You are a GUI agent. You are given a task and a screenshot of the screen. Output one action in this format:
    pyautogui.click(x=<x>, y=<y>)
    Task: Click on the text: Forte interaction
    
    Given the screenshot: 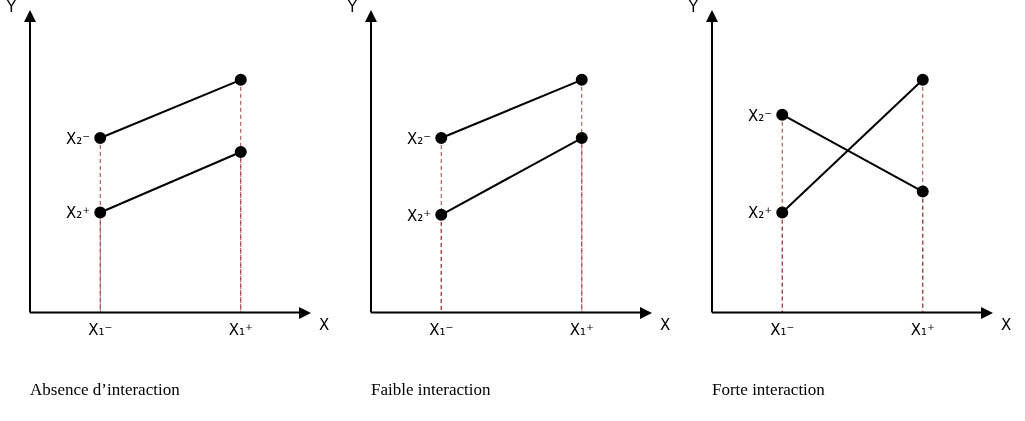 What is the action you would take?
    pyautogui.click(x=769, y=390)
    